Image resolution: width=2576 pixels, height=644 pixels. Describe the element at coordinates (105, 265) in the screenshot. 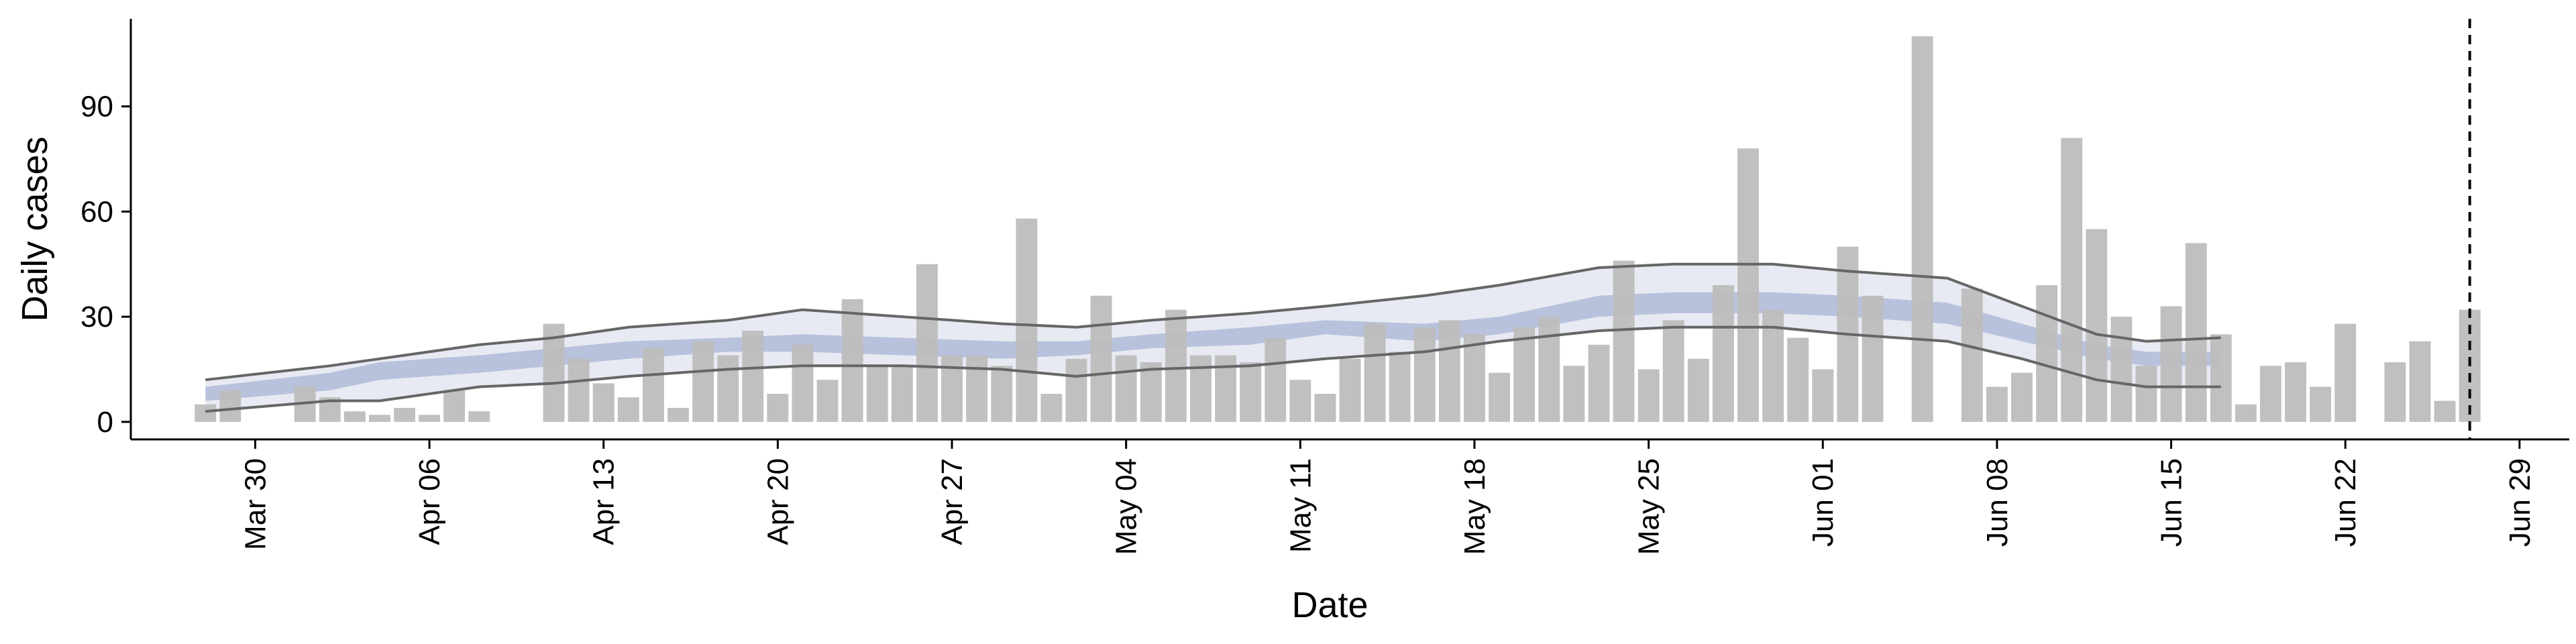

I see `y-ticks: 0 30 60 90` at that location.